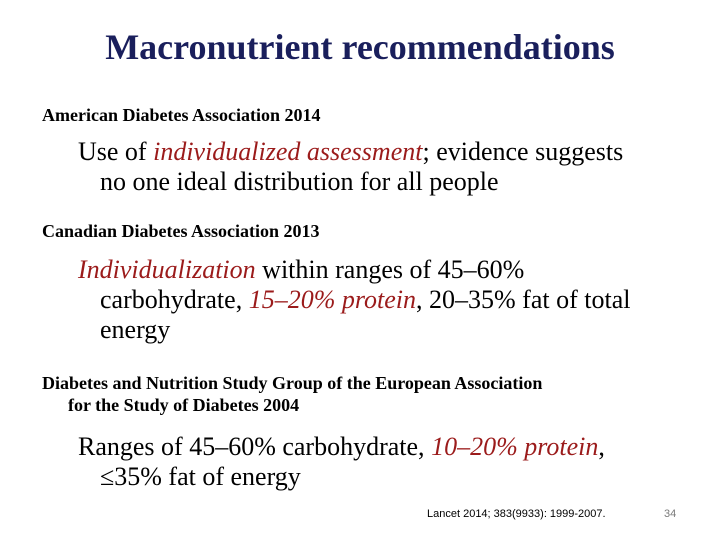 The width and height of the screenshot is (720, 540). What do you see at coordinates (167, 269) in the screenshot?
I see `highlight-text: Individualization` at bounding box center [167, 269].